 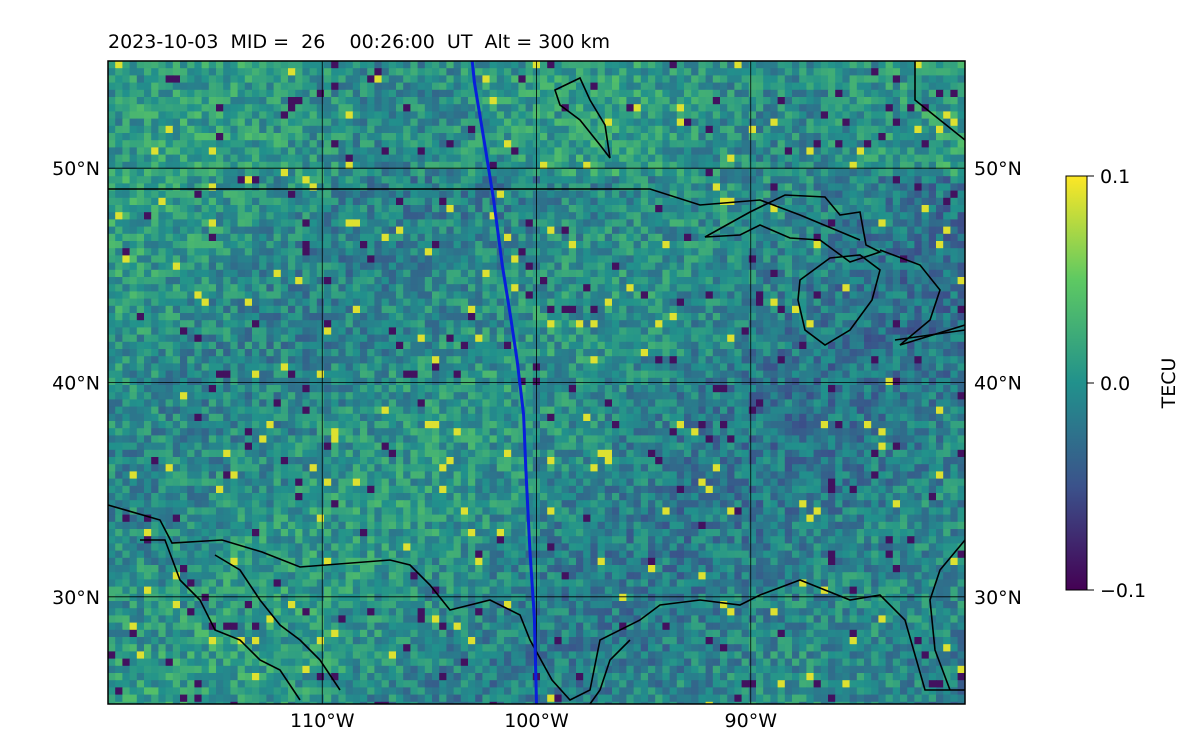 I want to click on lat-labels-left: 50°N 40°N 30°N, so click(x=76, y=383).